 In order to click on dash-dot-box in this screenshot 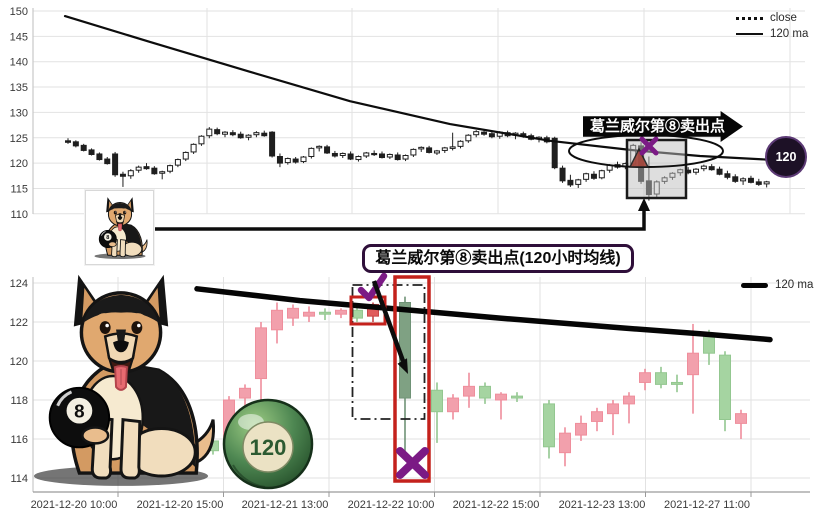, I will do `click(388, 352)`.